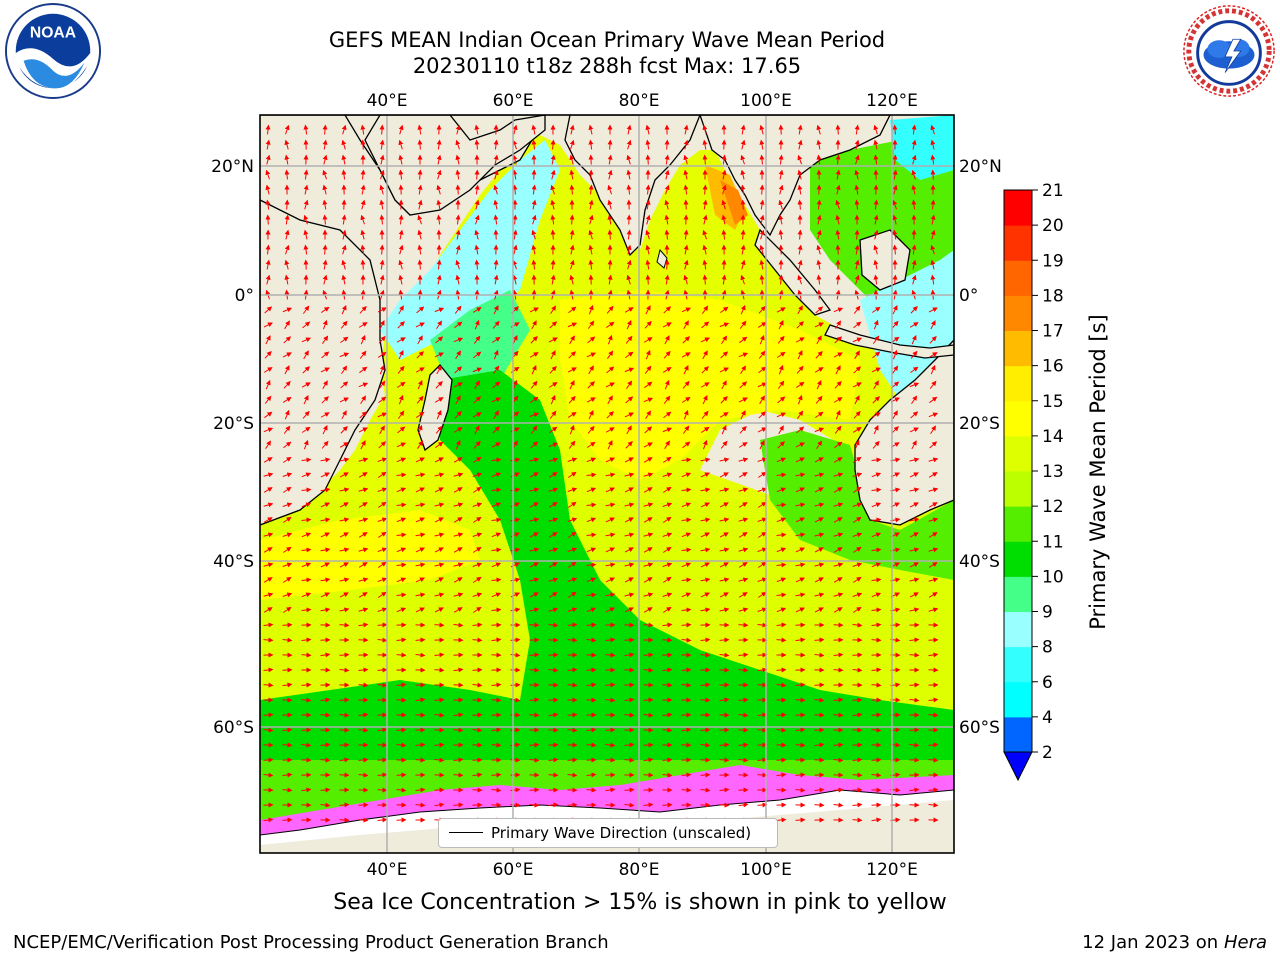 This screenshot has width=1280, height=960. Describe the element at coordinates (1018, 313) in the screenshot. I see `colorbar-segment` at that location.